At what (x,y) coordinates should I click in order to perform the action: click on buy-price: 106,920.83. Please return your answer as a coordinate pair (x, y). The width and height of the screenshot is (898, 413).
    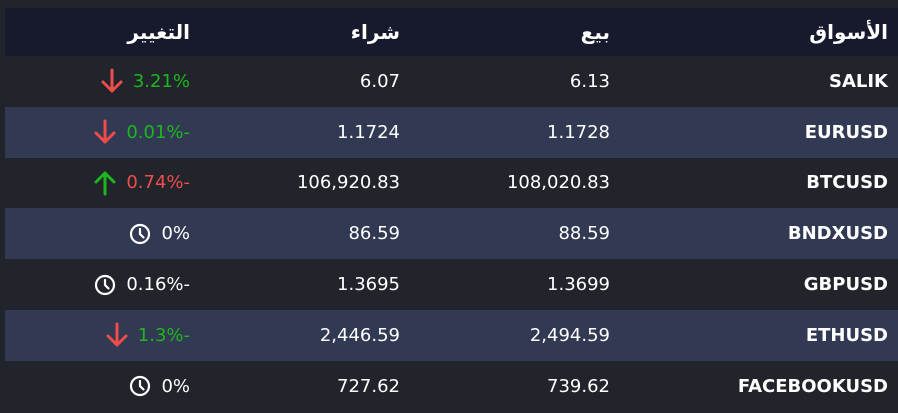
    Looking at the image, I should click on (348, 183).